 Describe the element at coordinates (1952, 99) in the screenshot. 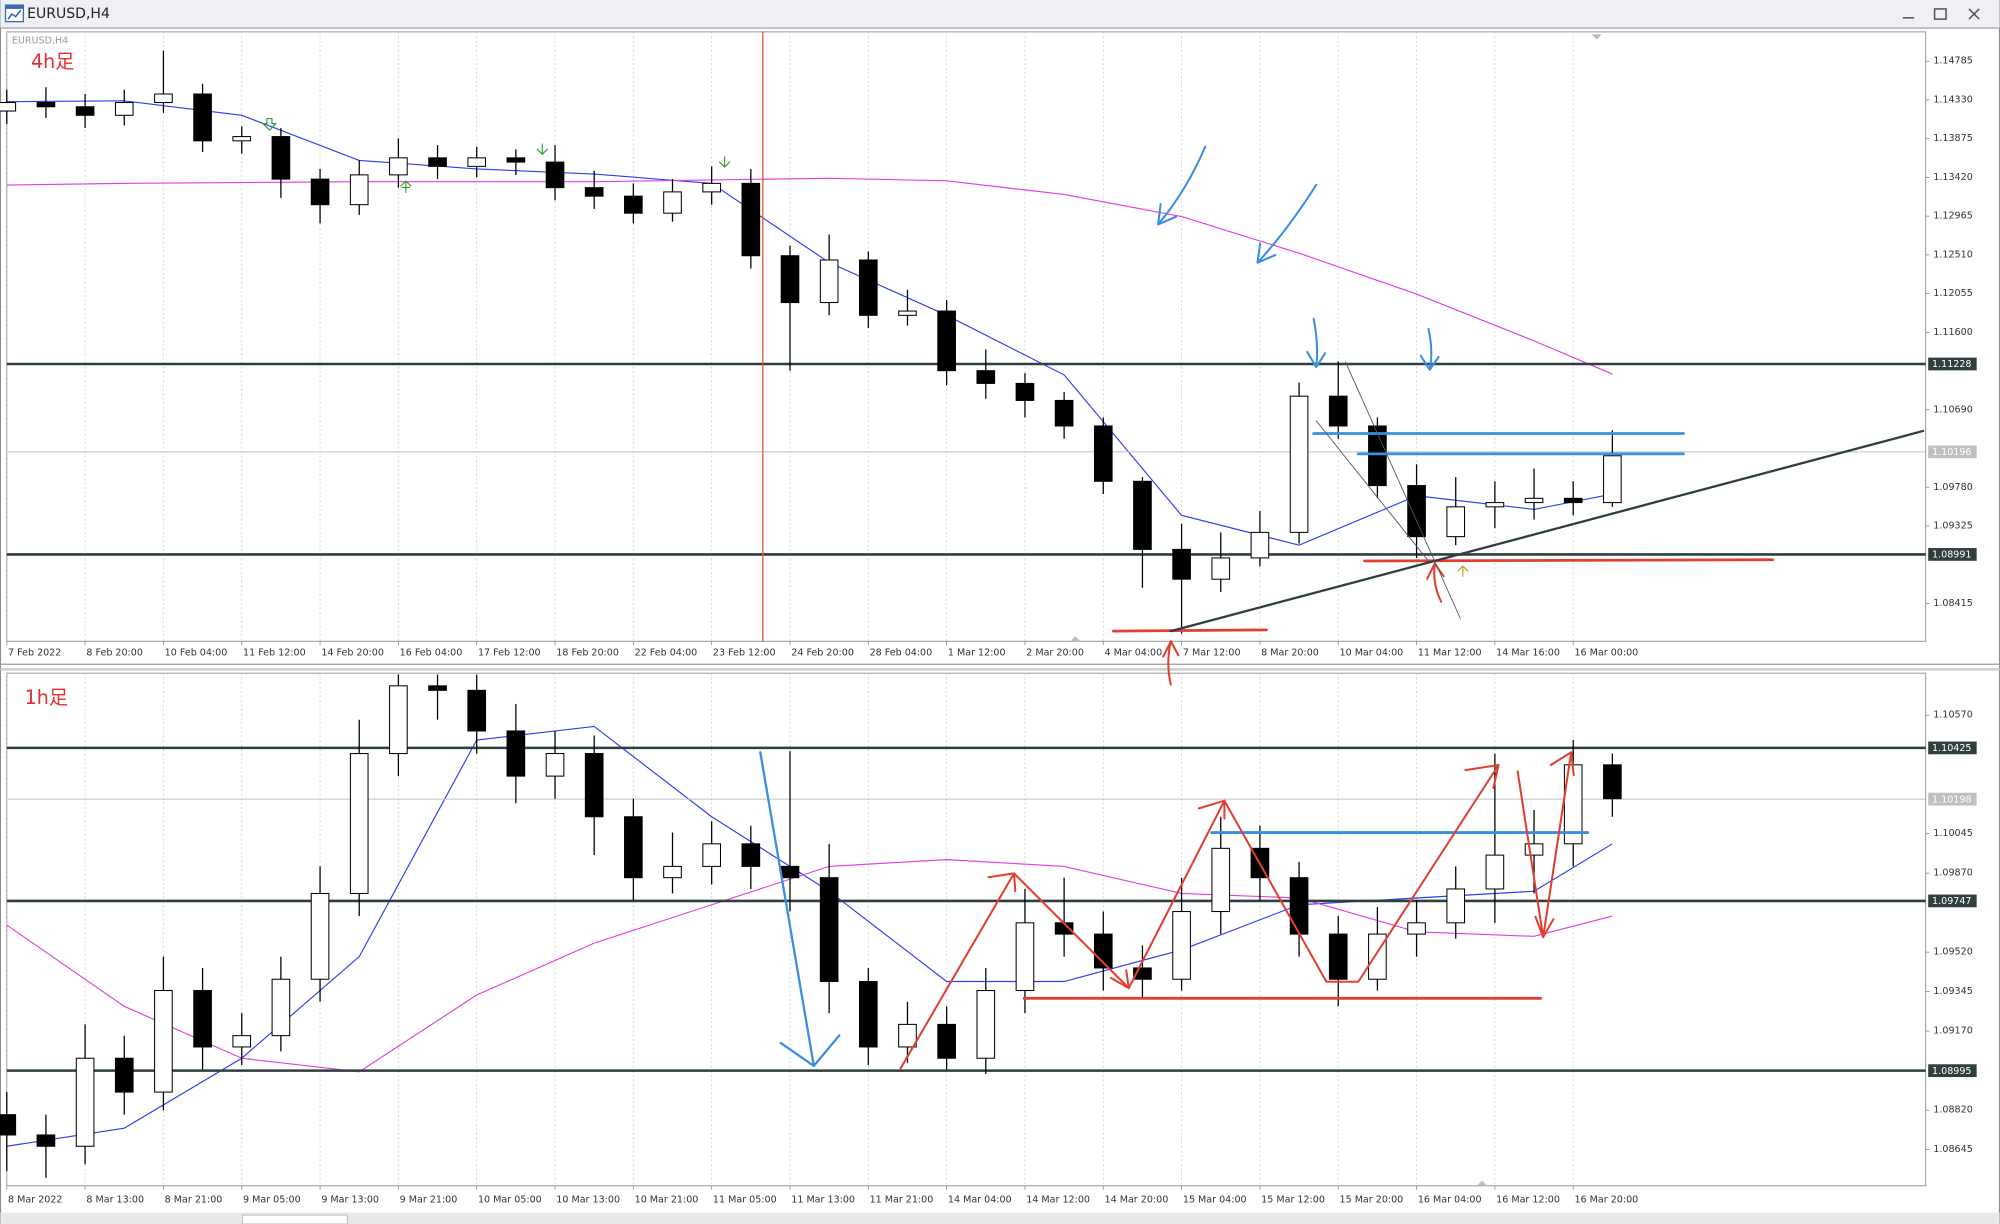

I see `y-tick-label: 1.14330` at that location.